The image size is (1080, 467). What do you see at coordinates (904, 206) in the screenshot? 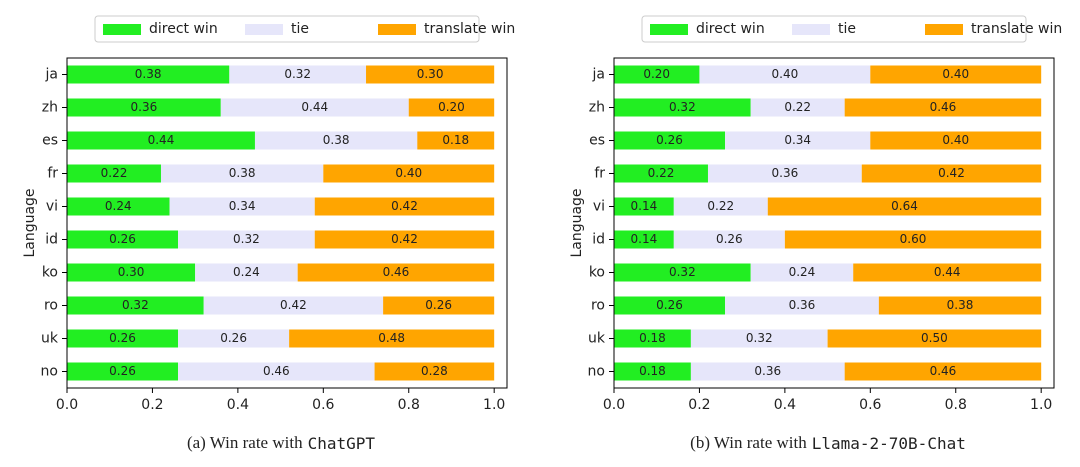
I see `value-label: 0.64` at bounding box center [904, 206].